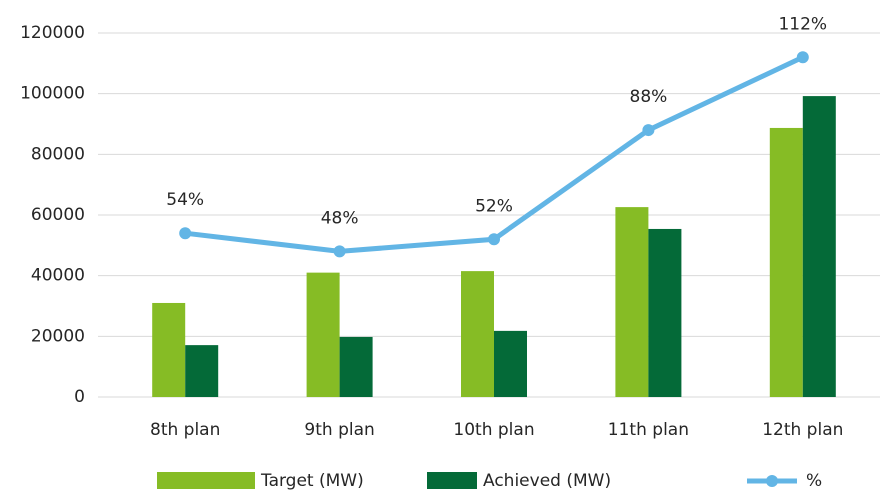 The height and width of the screenshot is (494, 882). Describe the element at coordinates (340, 218) in the screenshot. I see `data-label: 48%` at that location.